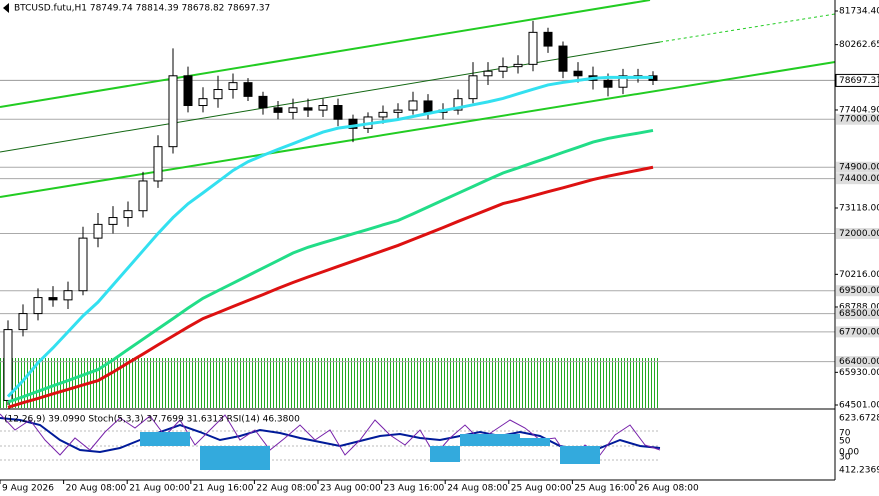 The image size is (879, 496). I want to click on level-label: 77000.00, so click(859, 120).